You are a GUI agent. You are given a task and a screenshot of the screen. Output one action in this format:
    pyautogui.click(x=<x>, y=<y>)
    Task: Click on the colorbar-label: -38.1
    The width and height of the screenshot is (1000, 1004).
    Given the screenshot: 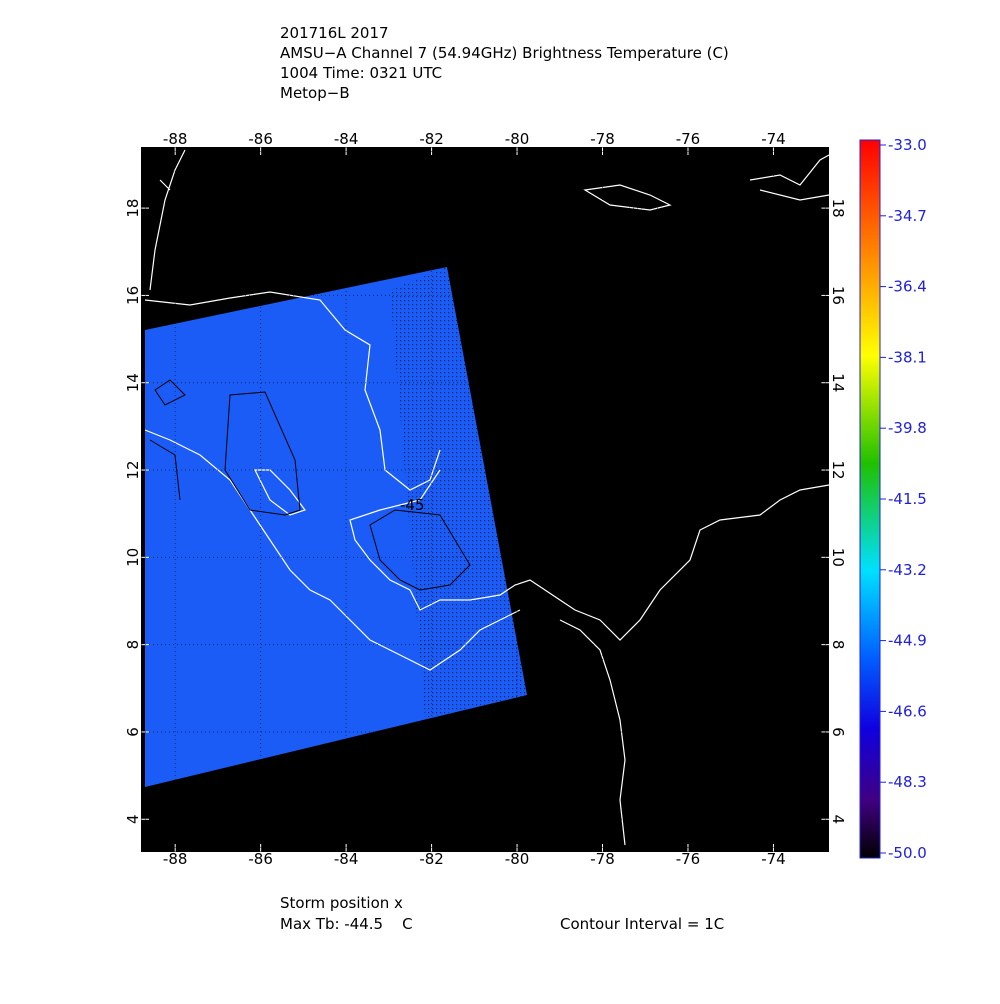 What is the action you would take?
    pyautogui.click(x=907, y=357)
    